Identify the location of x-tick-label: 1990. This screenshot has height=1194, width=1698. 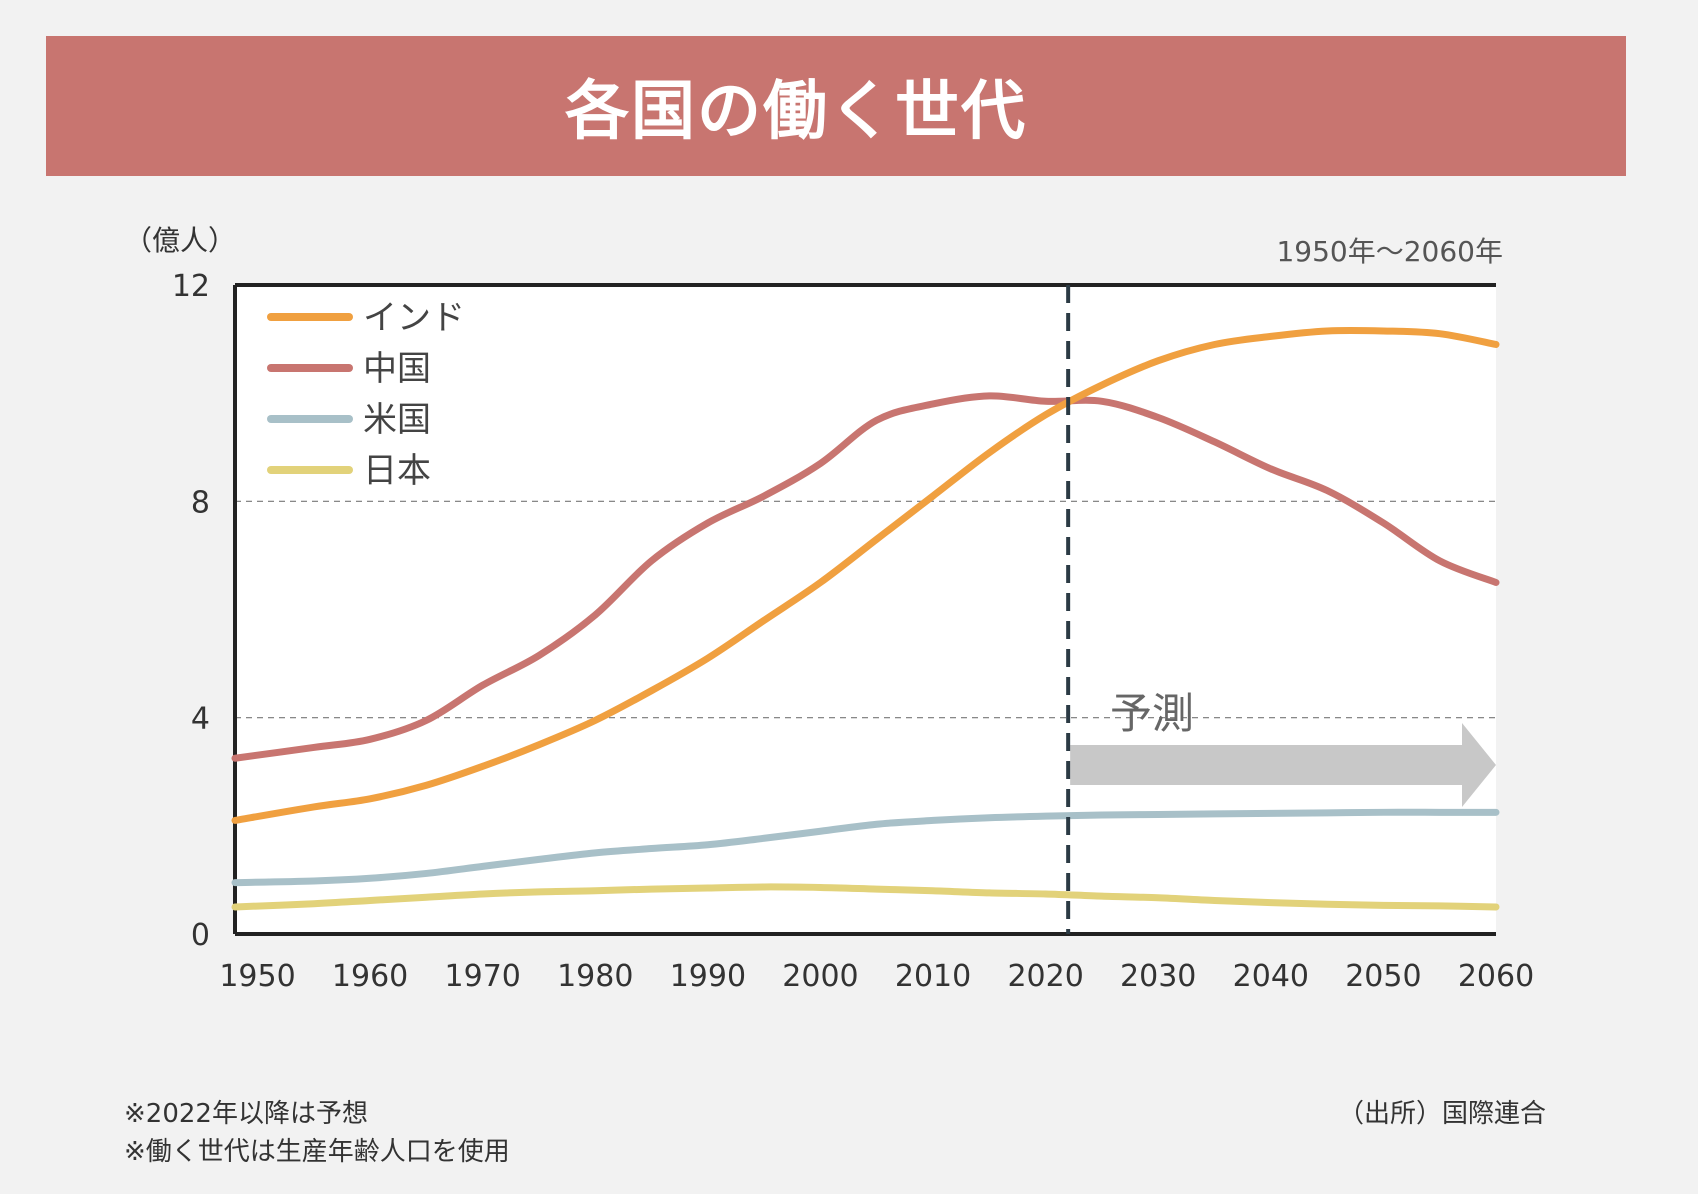
(708, 976).